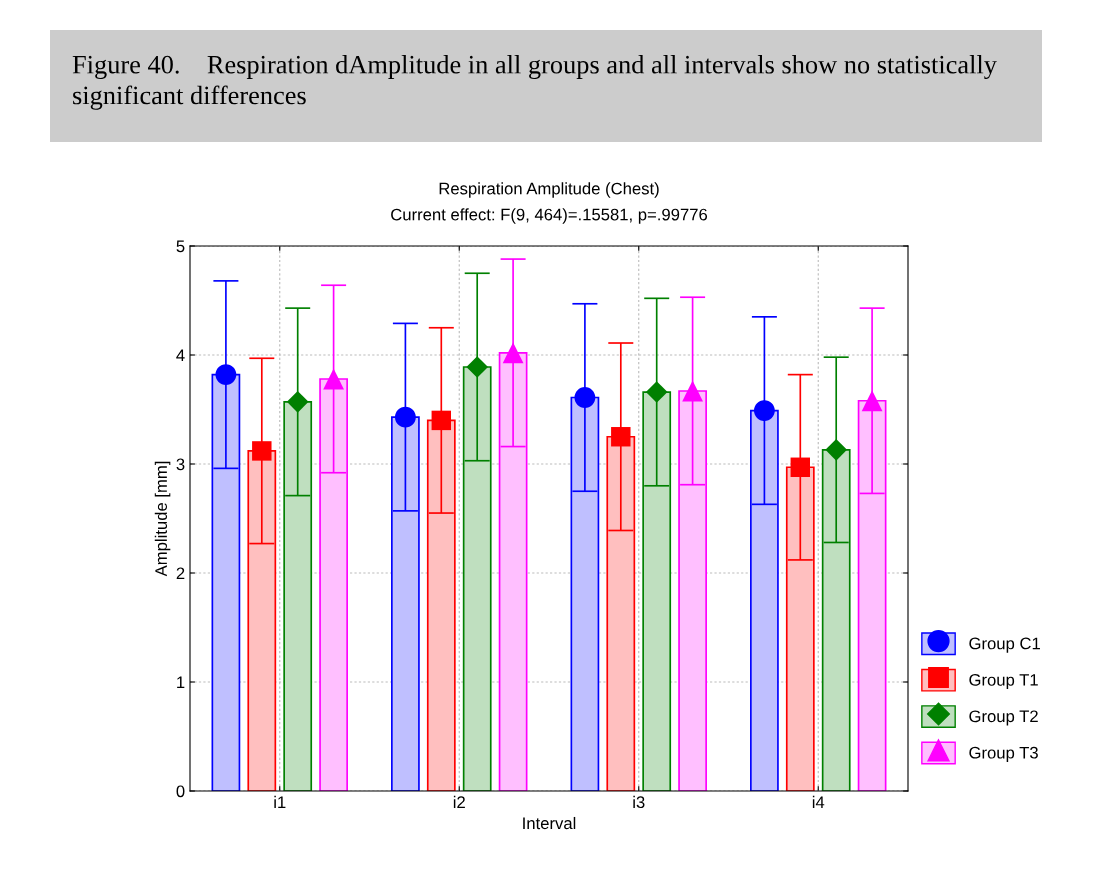 The width and height of the screenshot is (1102, 893). What do you see at coordinates (534, 82) in the screenshot?
I see `chart-title: Figure 40. Respiration dAmplitude in all groups and all intervals show no statistically significant differences` at bounding box center [534, 82].